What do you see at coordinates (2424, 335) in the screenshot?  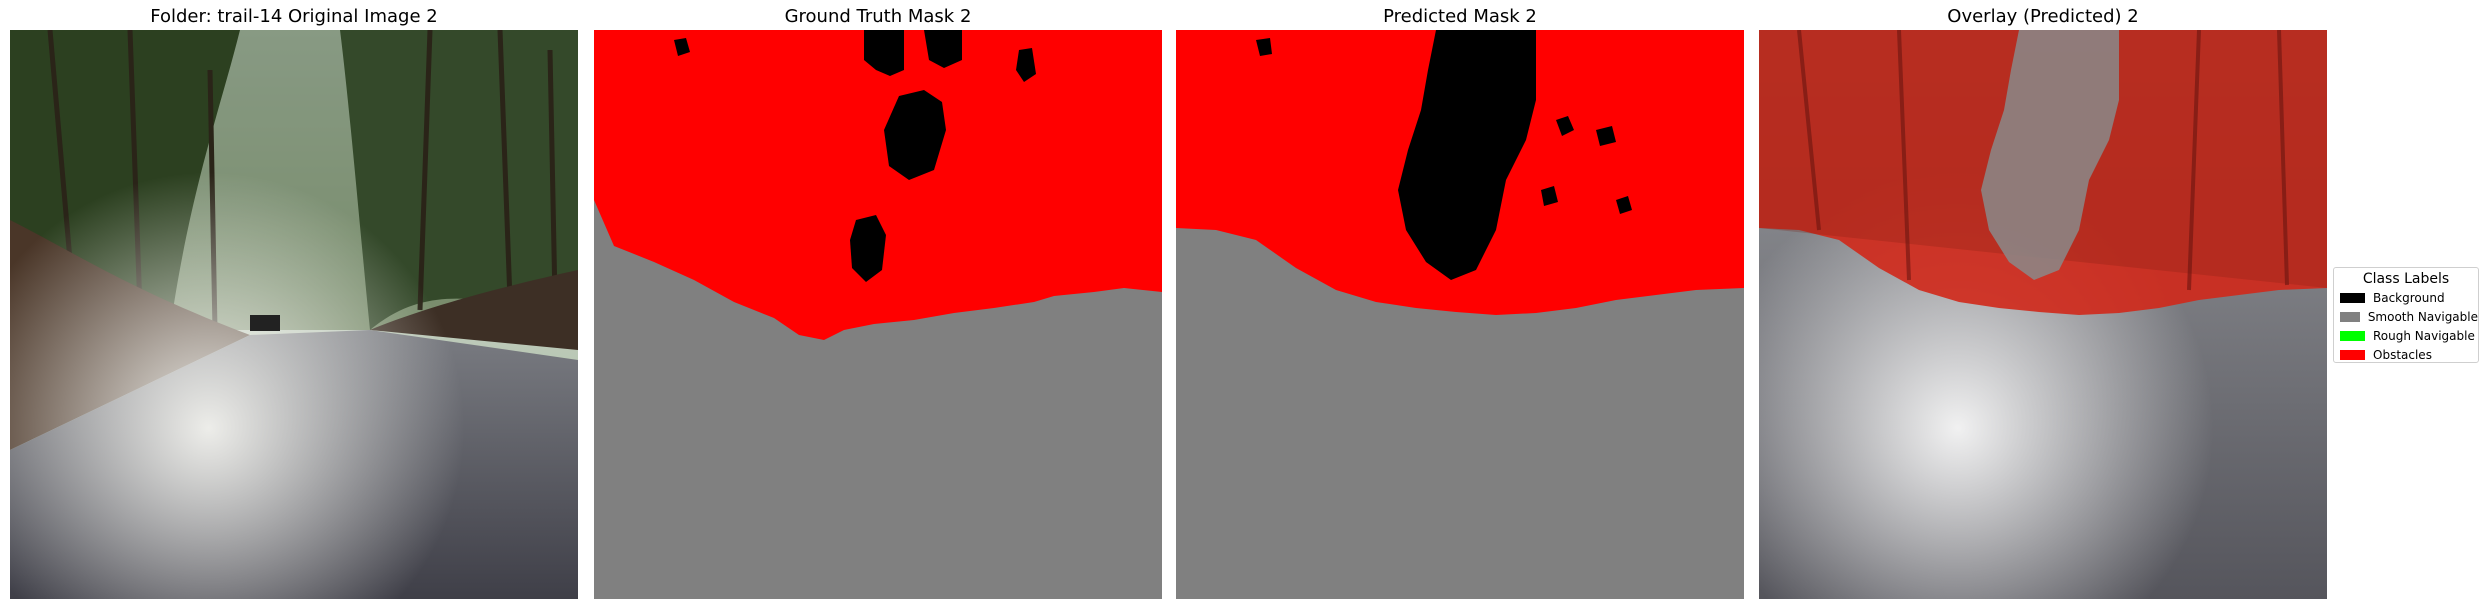 I see `legend-label: Rough Navigable` at bounding box center [2424, 335].